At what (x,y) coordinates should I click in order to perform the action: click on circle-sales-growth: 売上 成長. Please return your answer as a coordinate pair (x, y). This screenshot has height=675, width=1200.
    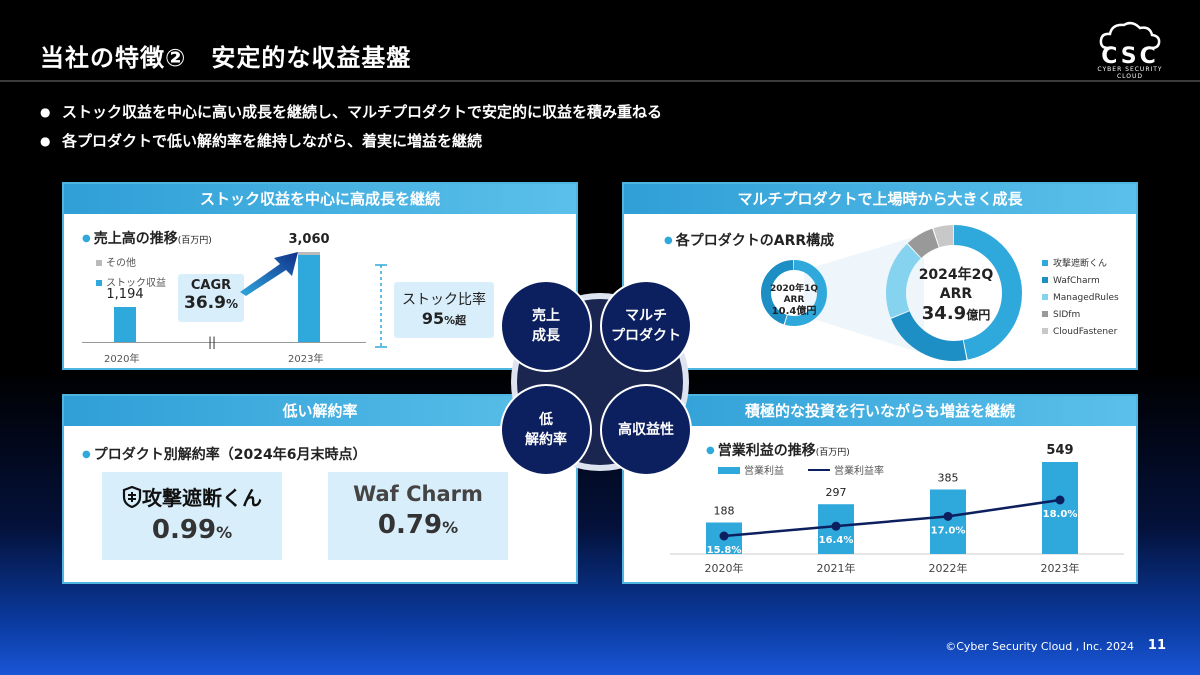
    Looking at the image, I should click on (546, 326).